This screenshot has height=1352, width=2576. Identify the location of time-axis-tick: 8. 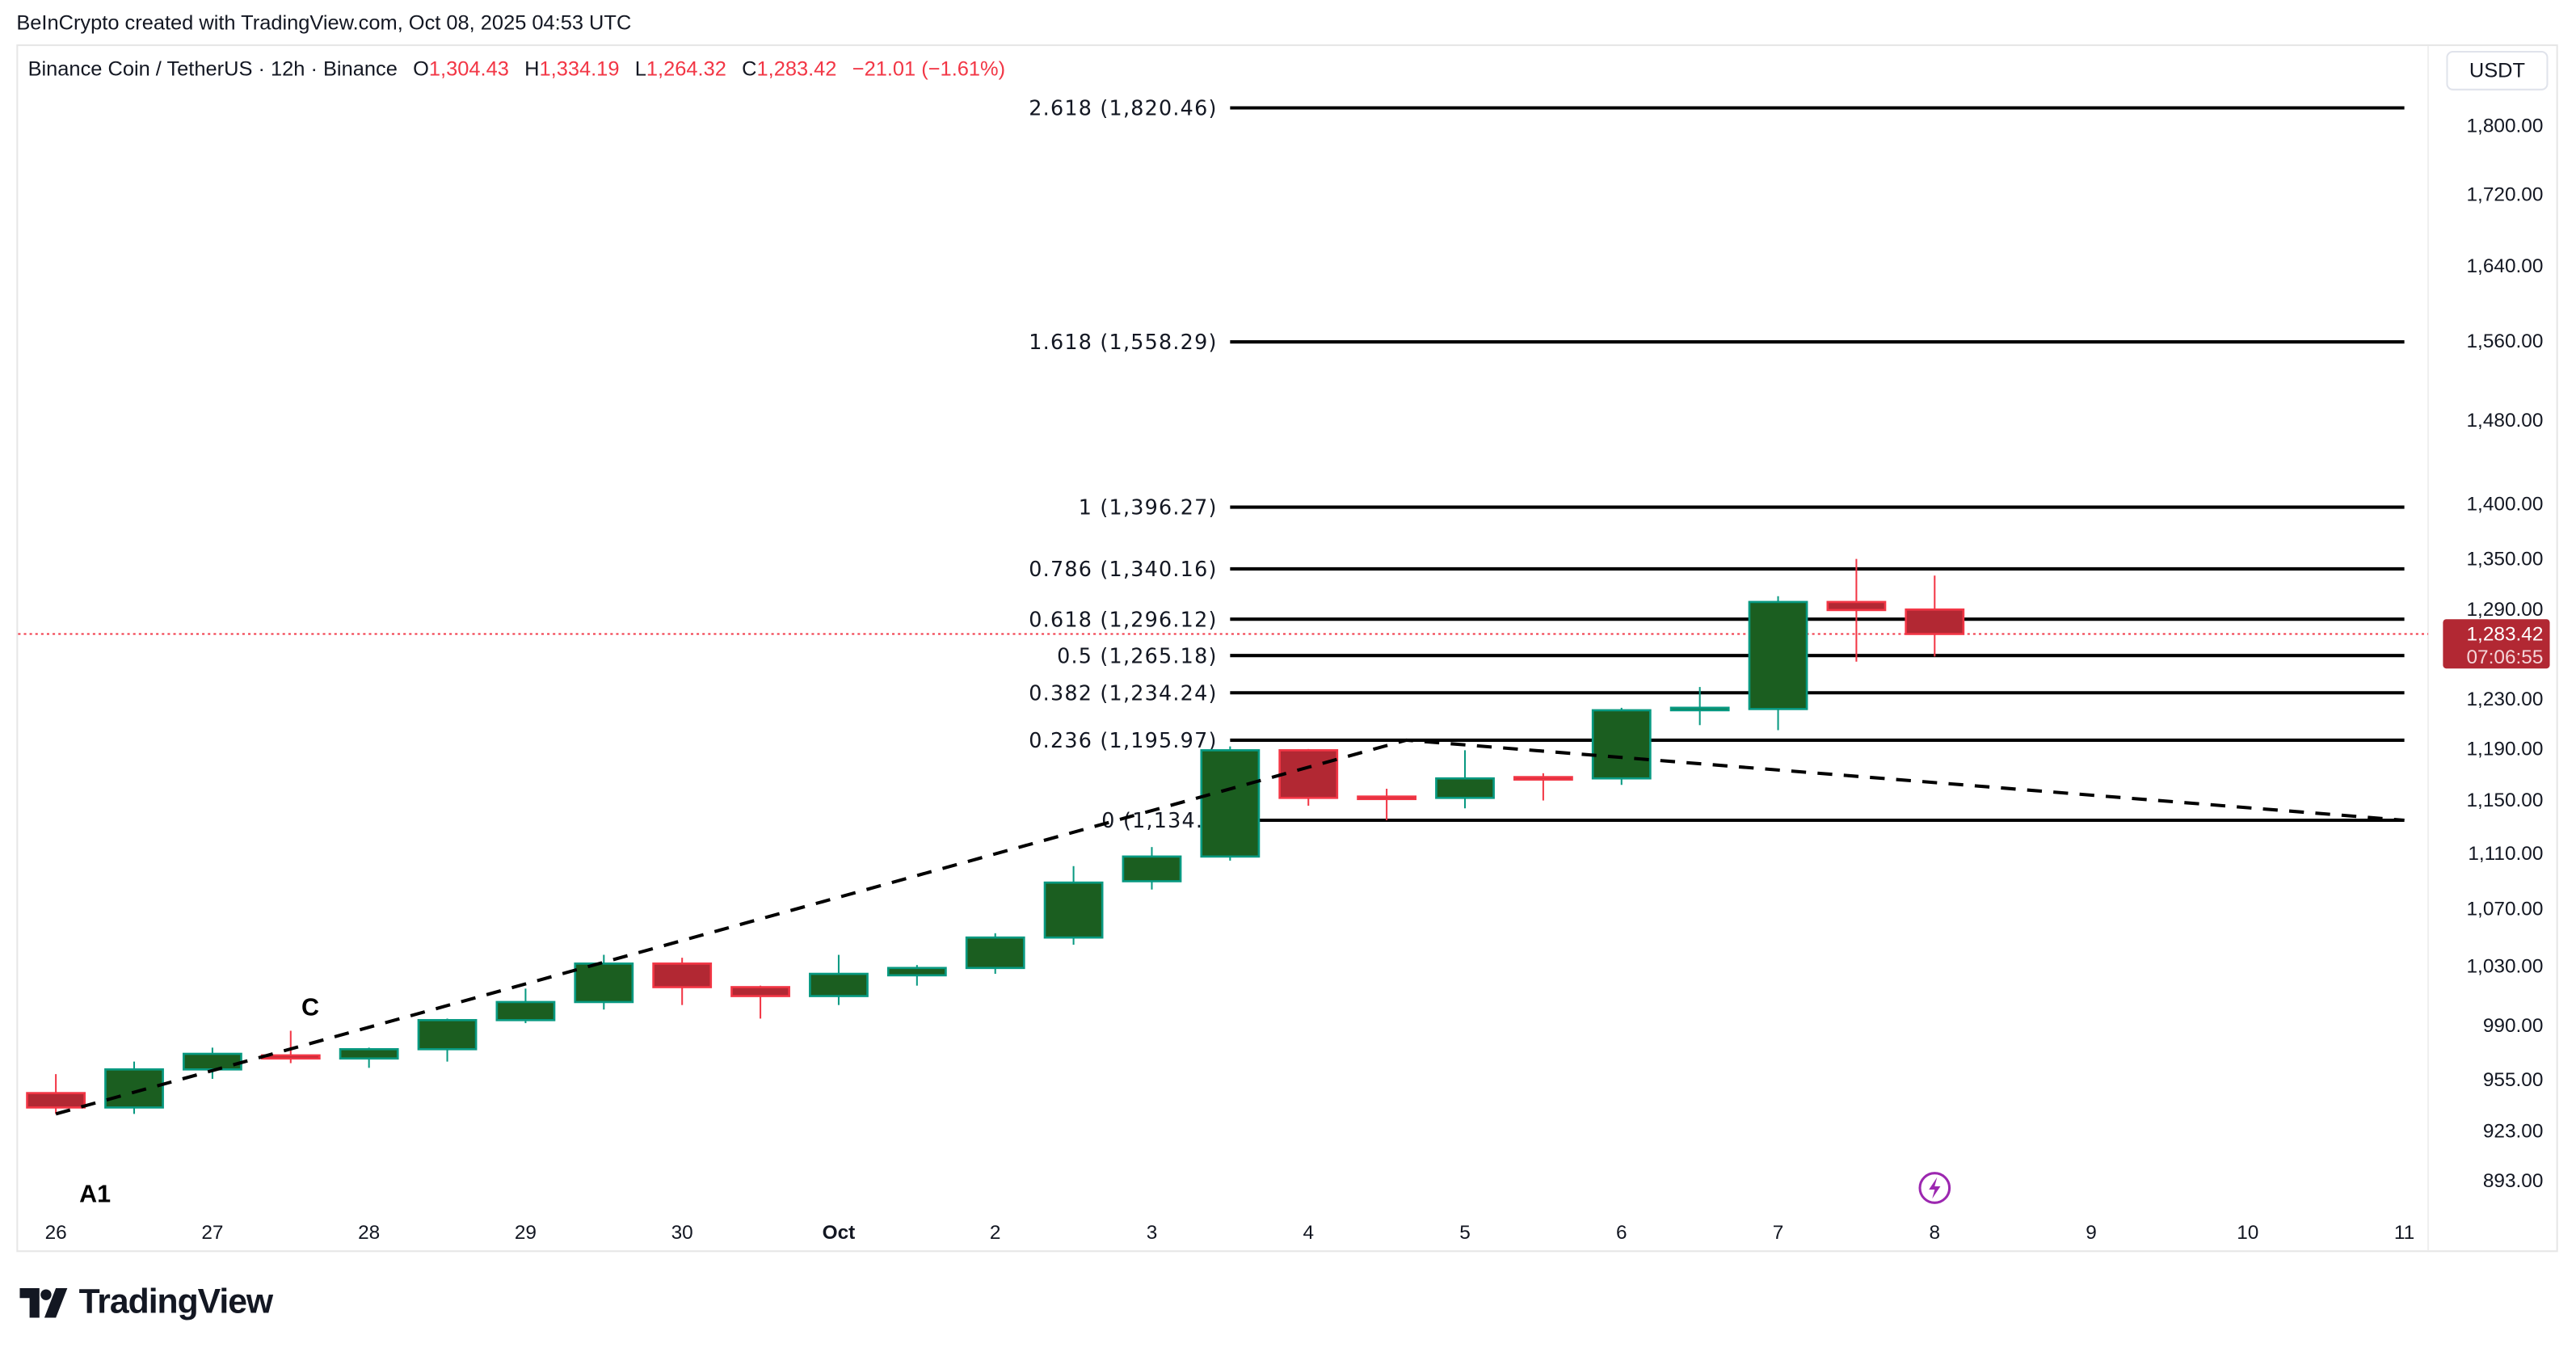
(1935, 1233).